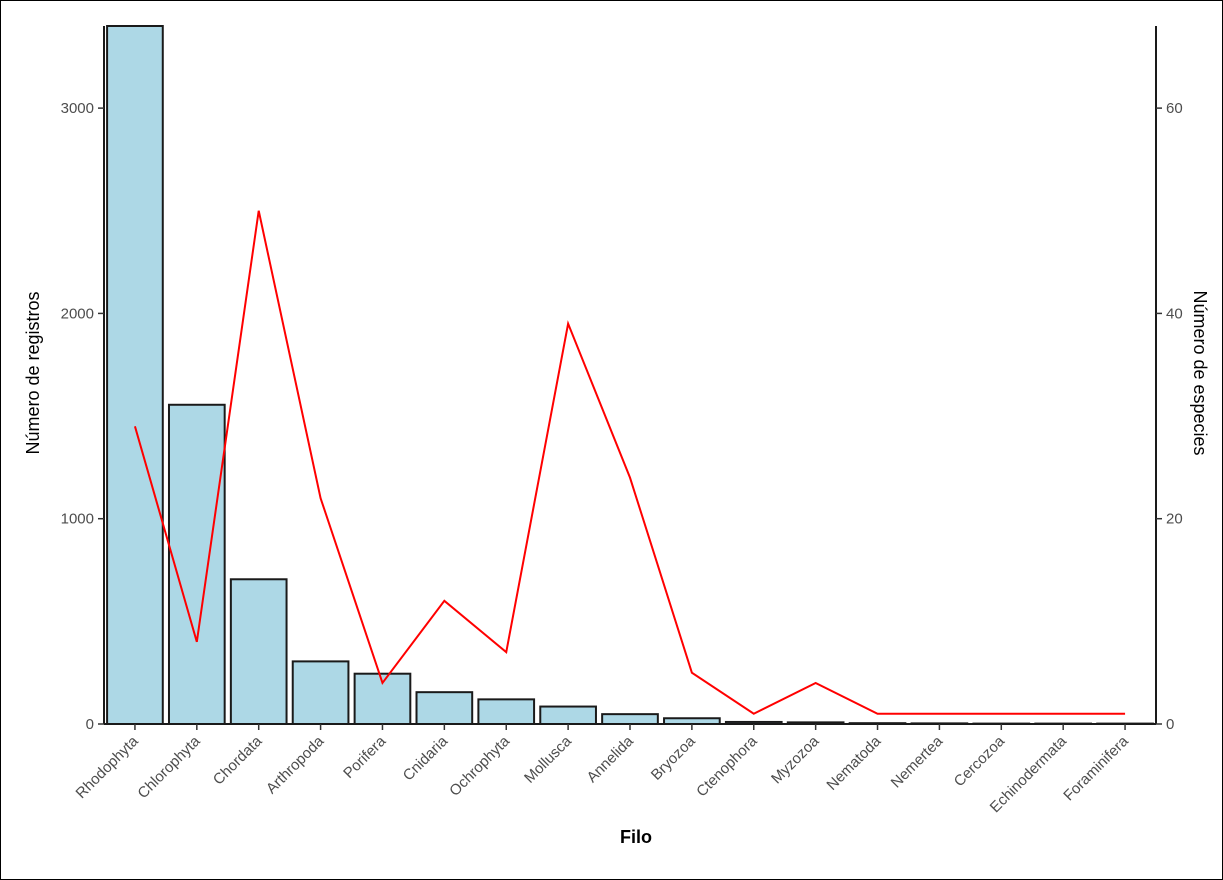 This screenshot has width=1223, height=880. What do you see at coordinates (365, 757) in the screenshot?
I see `x-tick-label: Porifera` at bounding box center [365, 757].